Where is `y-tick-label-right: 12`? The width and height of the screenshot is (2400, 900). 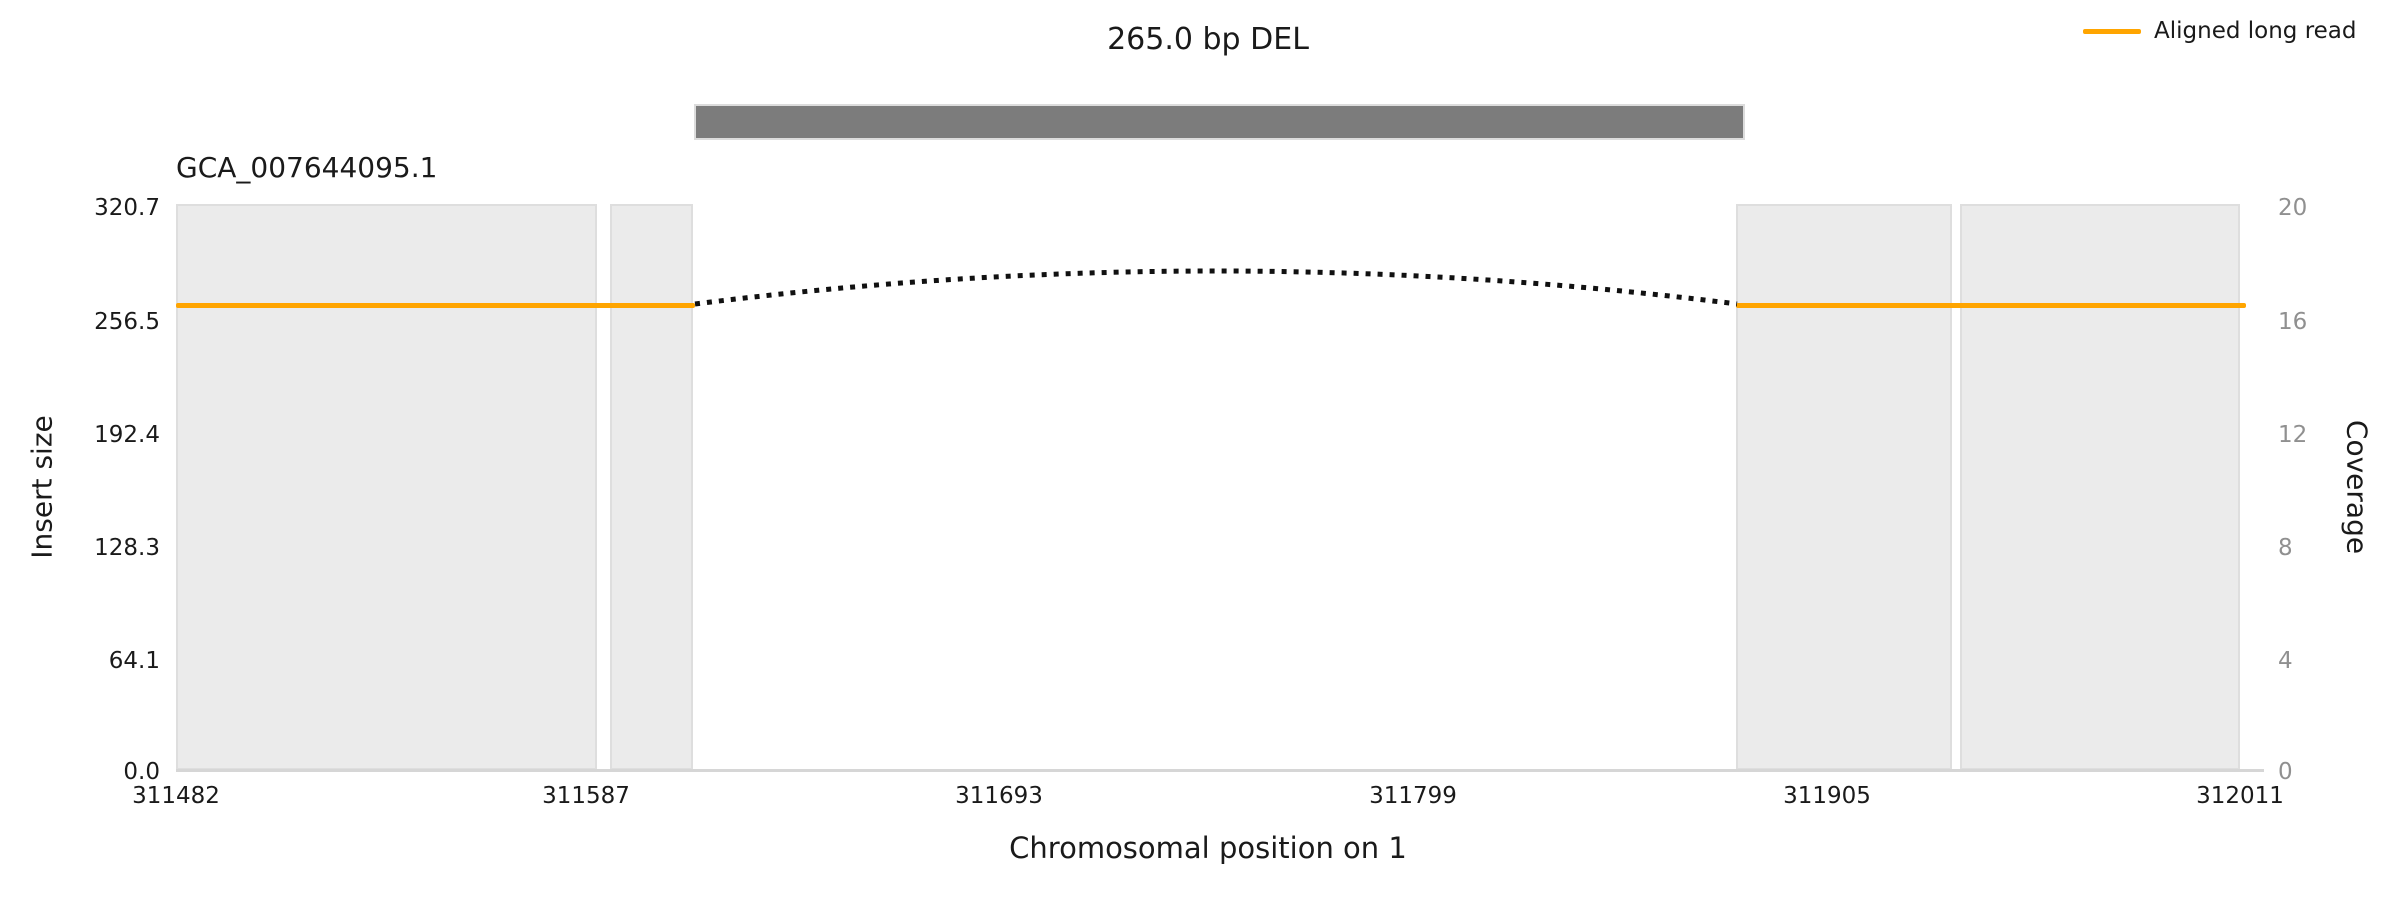
y-tick-label-right: 12 is located at coordinates (2293, 435).